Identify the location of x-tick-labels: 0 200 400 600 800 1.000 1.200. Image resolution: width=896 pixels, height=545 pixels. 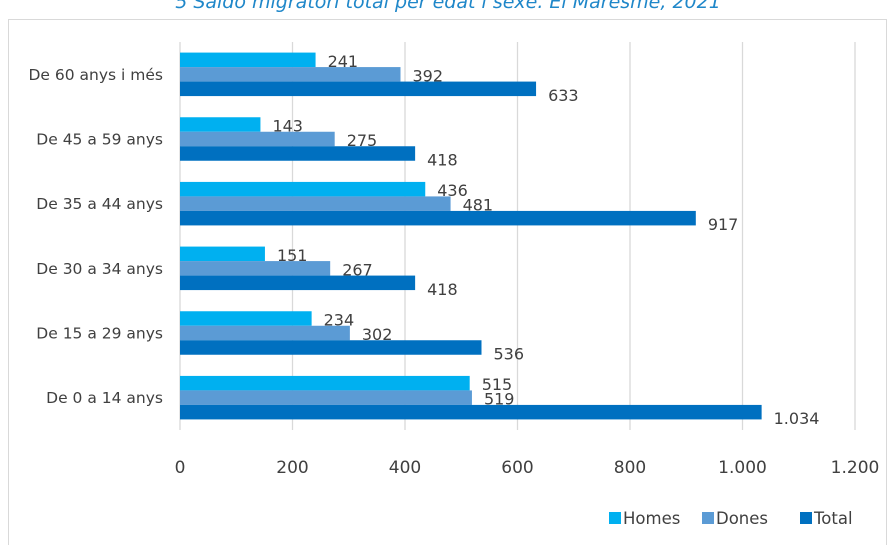
(527, 468).